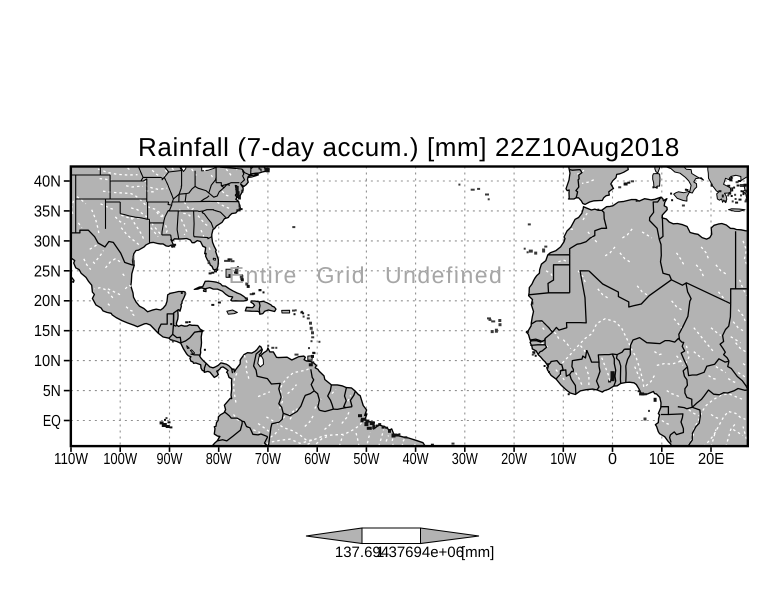  Describe the element at coordinates (362, 552) in the screenshot. I see `svg-text: 137.694` at that location.